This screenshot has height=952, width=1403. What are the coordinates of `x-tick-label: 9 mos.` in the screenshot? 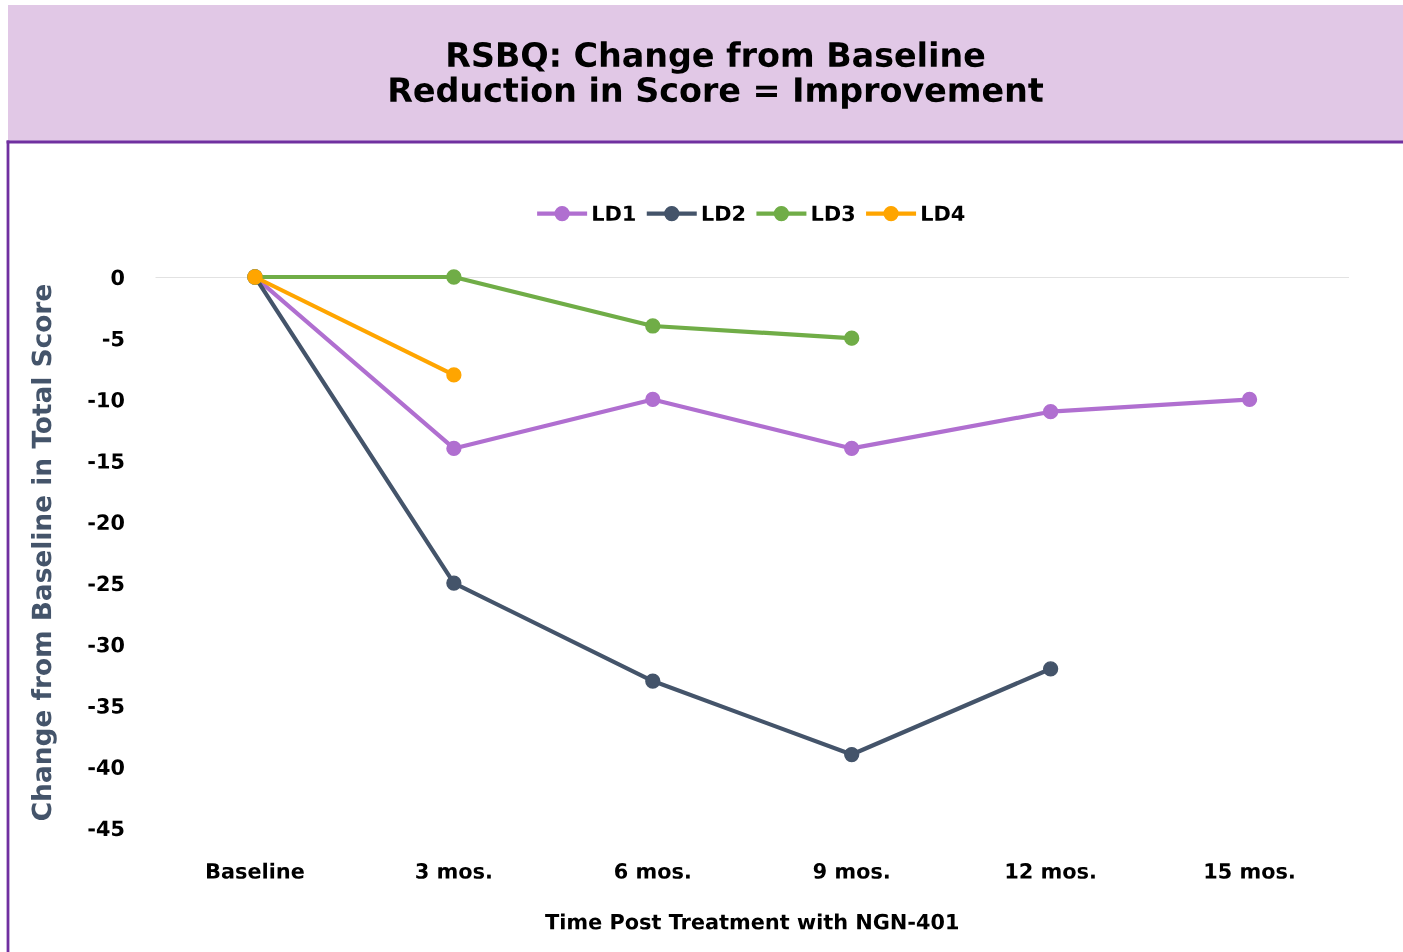 It's located at (851, 871).